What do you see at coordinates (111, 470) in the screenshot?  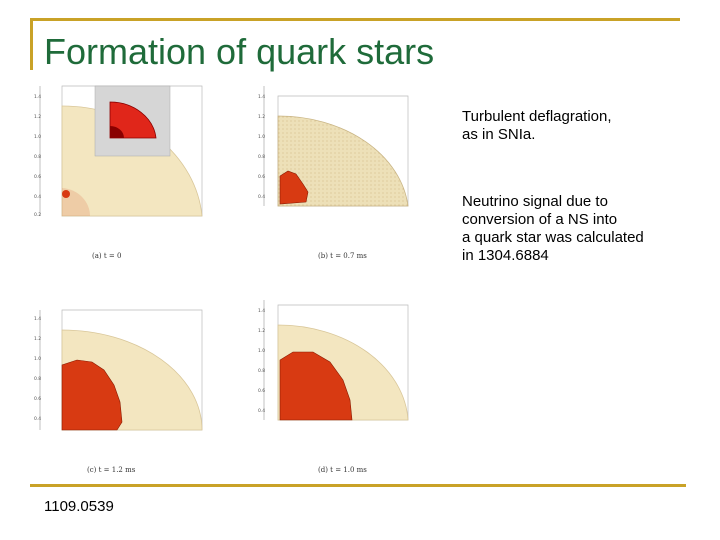 I see `panel-c-caption: (c) t = 1.2 ms` at bounding box center [111, 470].